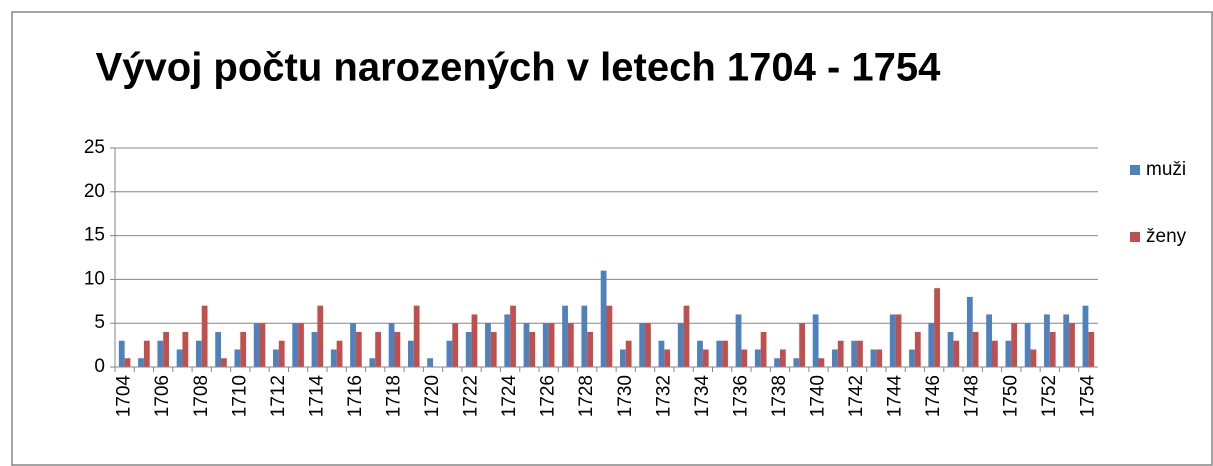  I want to click on x-tick-label: 1750, so click(1010, 396).